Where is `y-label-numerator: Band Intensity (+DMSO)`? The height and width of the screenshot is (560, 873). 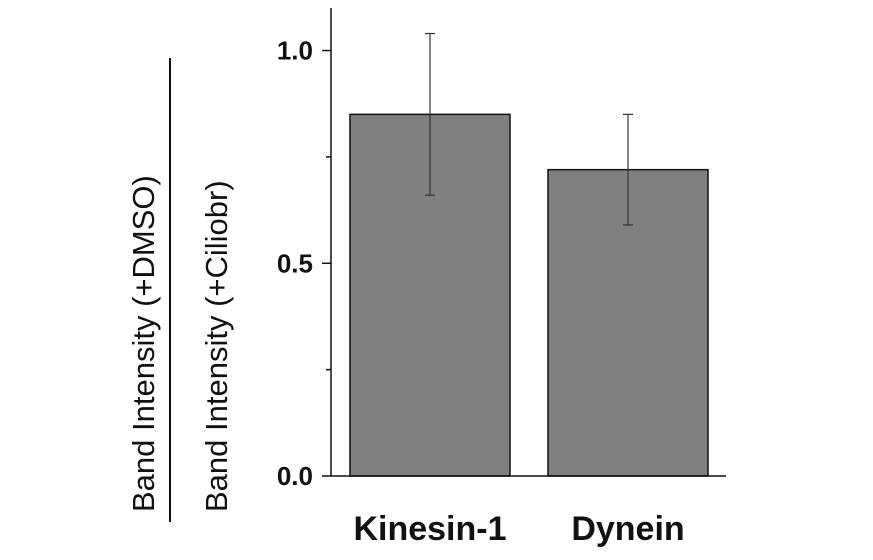 y-label-numerator: Band Intensity (+DMSO) is located at coordinates (143, 343).